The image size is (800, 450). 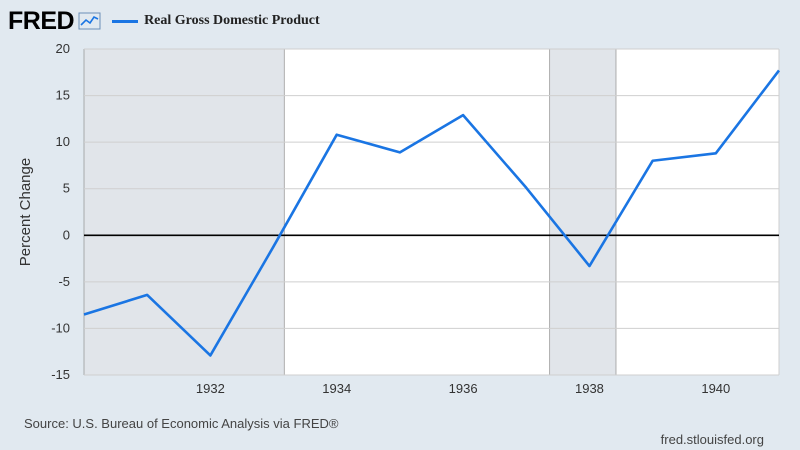 I want to click on y-tick-label: 20, so click(x=63, y=48).